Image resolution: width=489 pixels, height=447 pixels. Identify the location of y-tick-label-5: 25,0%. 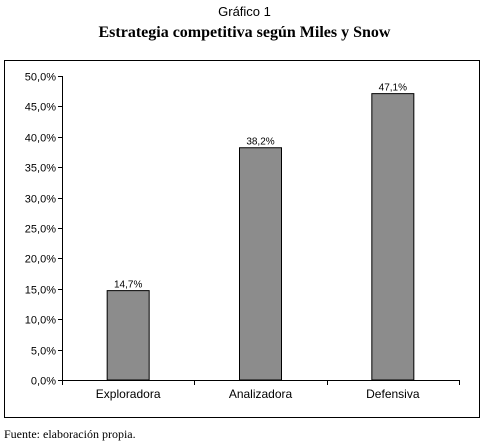
(40, 230).